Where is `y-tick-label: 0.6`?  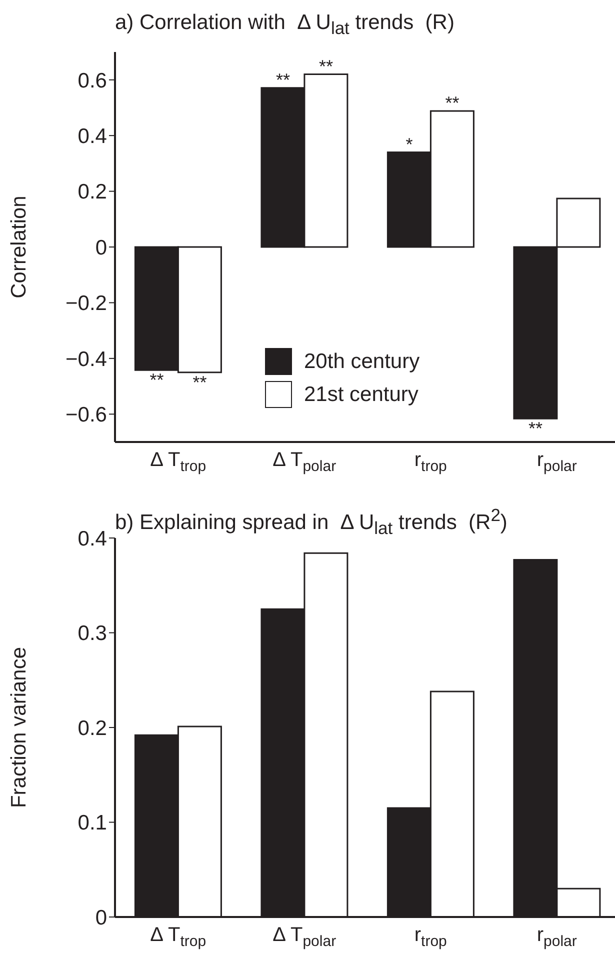 y-tick-label: 0.6 is located at coordinates (92, 80).